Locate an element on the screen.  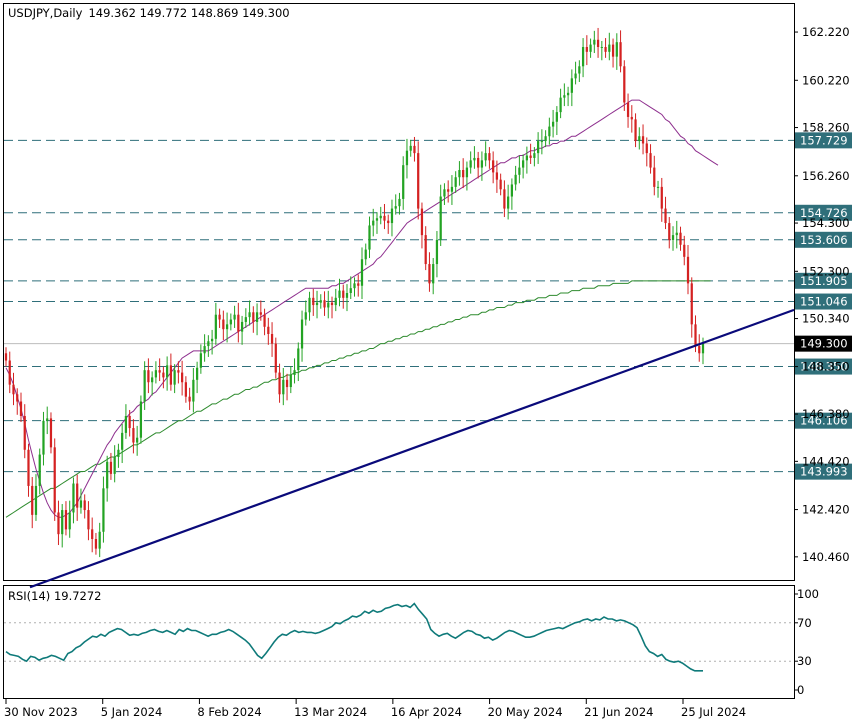
price-tick-10: 142.420 is located at coordinates (826, 510).